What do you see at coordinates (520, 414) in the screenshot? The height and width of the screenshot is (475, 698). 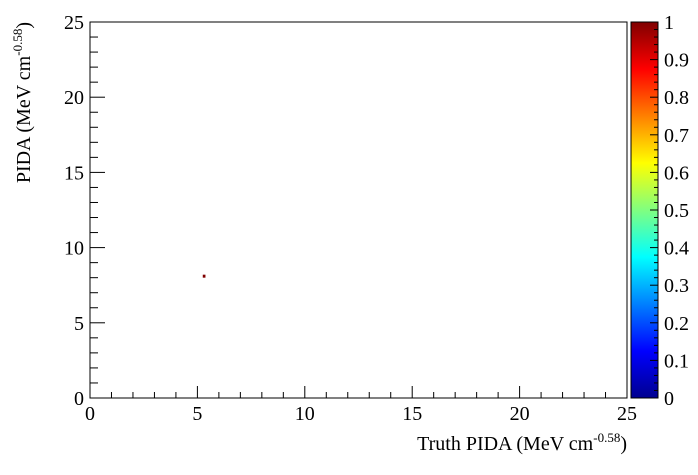 I see `x-tick-label-4: 20` at bounding box center [520, 414].